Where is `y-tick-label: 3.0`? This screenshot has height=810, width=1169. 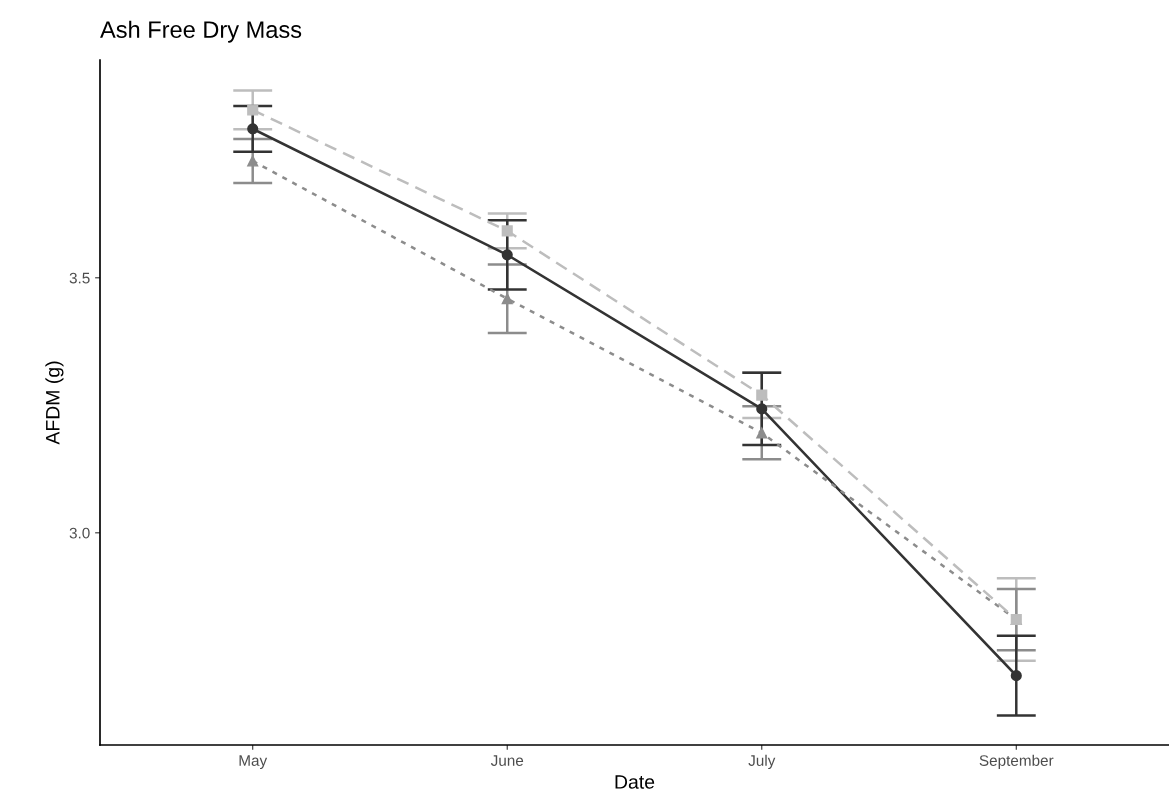 y-tick-label: 3.0 is located at coordinates (79, 533).